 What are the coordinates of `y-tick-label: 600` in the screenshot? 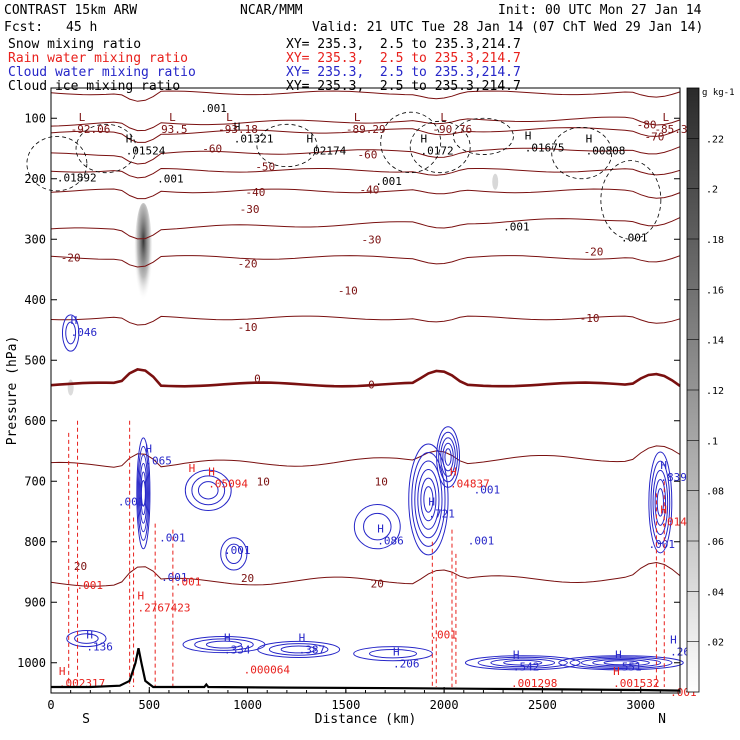 It's located at (35, 421).